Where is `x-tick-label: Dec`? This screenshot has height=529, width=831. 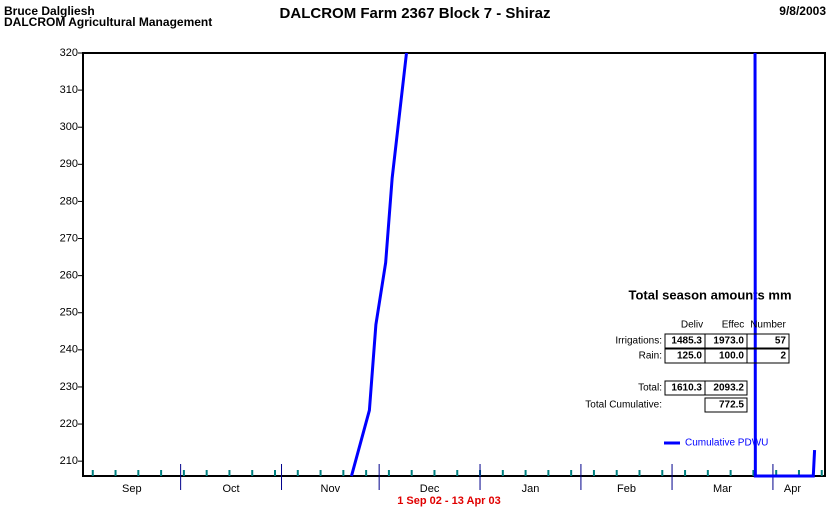
x-tick-label: Dec is located at coordinates (430, 489).